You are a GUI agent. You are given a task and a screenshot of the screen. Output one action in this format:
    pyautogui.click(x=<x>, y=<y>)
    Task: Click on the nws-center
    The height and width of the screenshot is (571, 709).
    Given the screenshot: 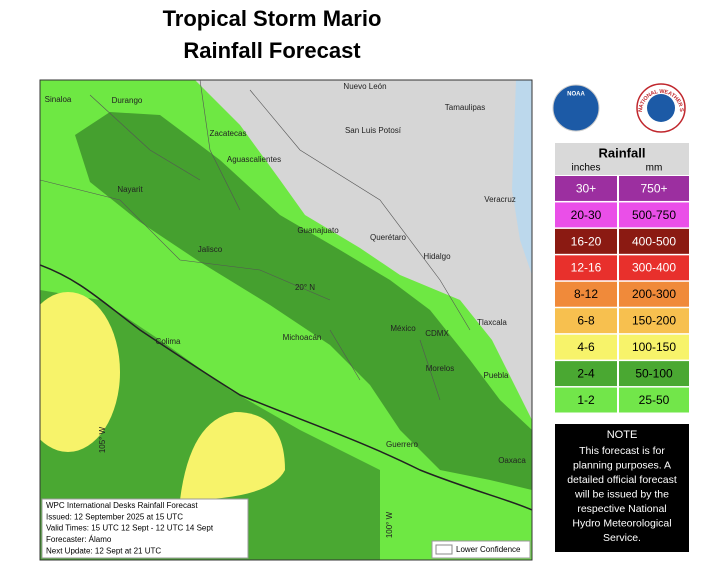 What is the action you would take?
    pyautogui.click(x=661, y=108)
    